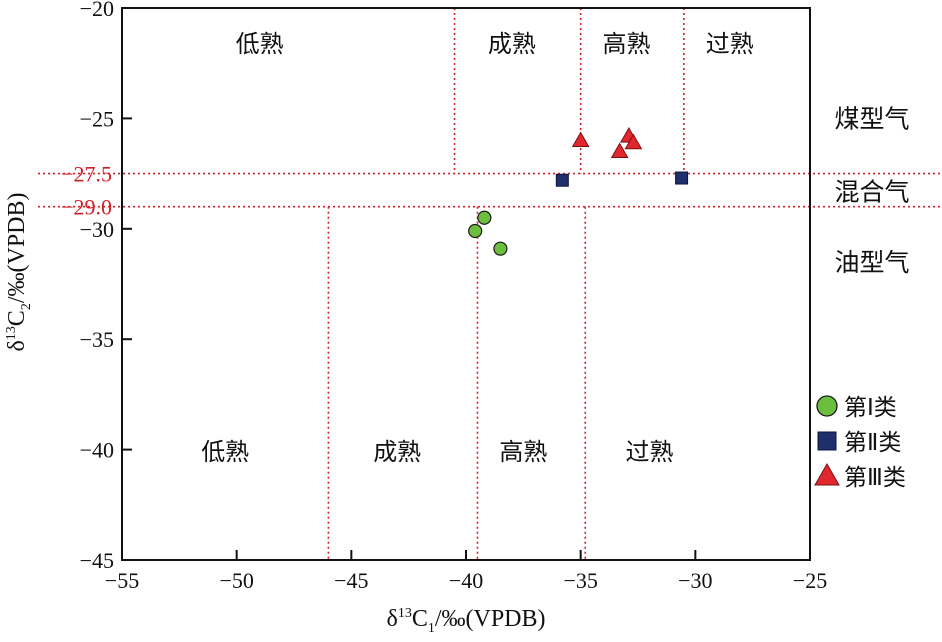  I want to click on gas-type-label: 油型气, so click(871, 262).